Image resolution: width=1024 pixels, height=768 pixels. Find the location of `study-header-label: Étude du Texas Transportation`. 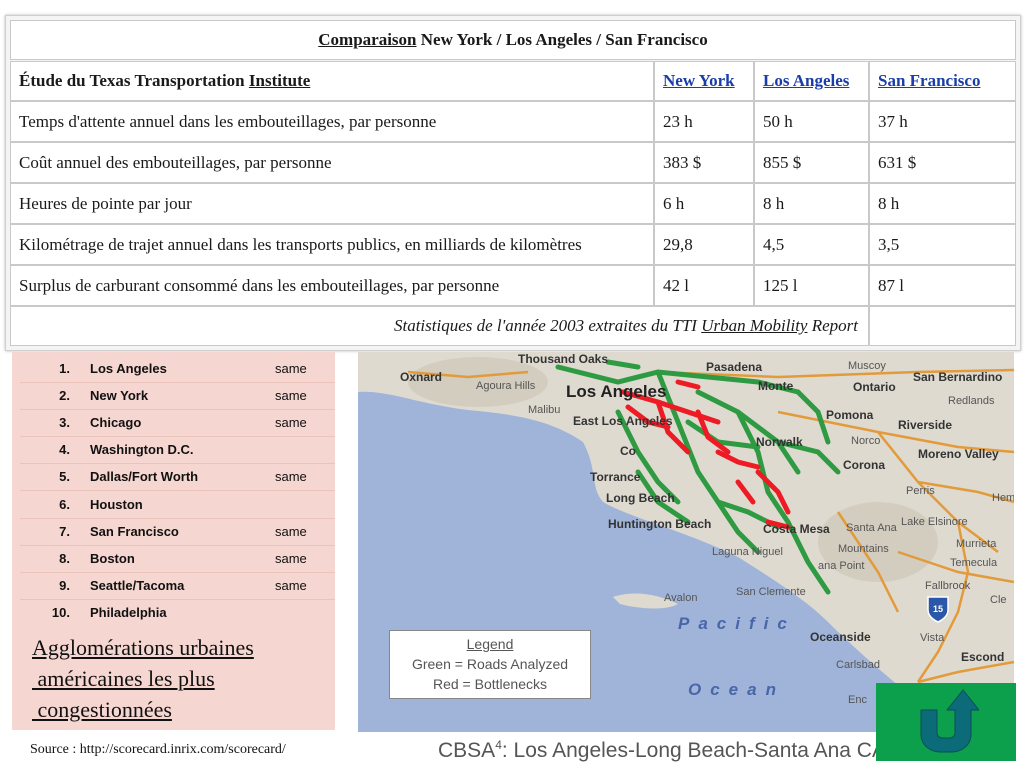

study-header-label: Étude du Texas Transportation is located at coordinates (134, 80).